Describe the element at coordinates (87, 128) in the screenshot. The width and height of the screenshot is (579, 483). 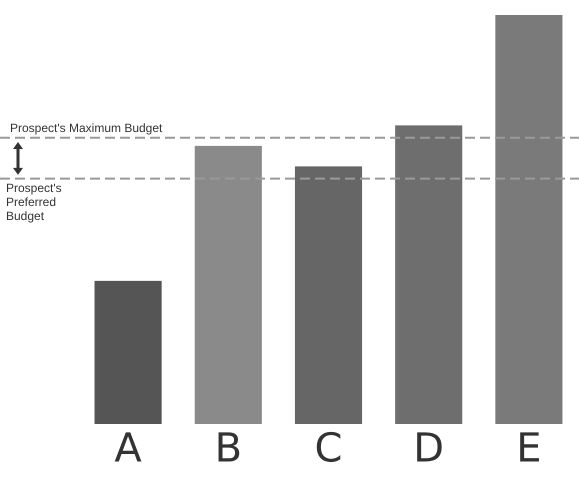
I see `ref-line-label: Prospect's Maximum Budget` at that location.